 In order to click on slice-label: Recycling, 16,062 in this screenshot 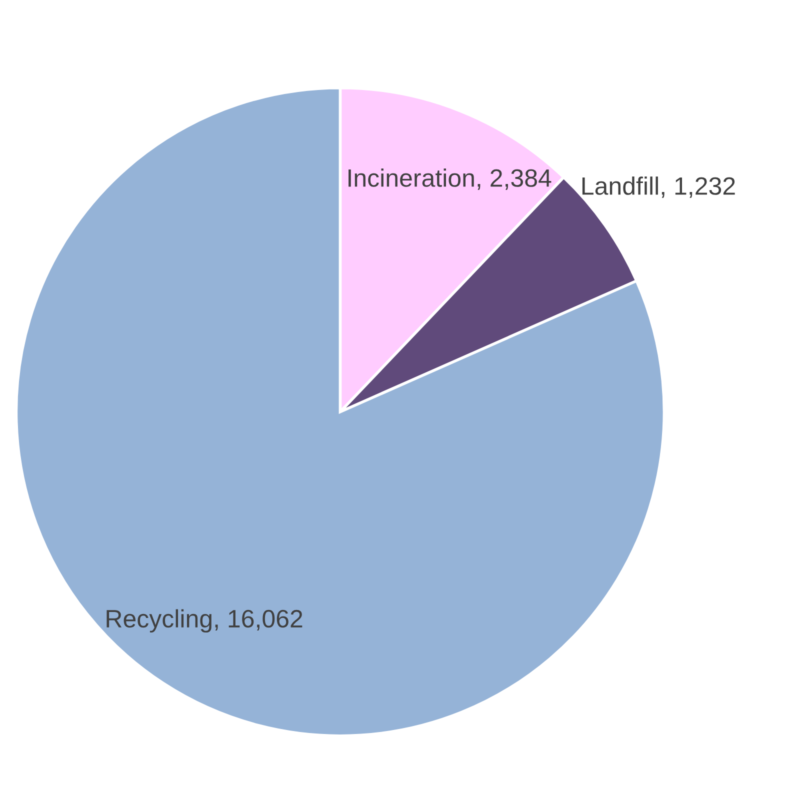, I will do `click(204, 621)`.